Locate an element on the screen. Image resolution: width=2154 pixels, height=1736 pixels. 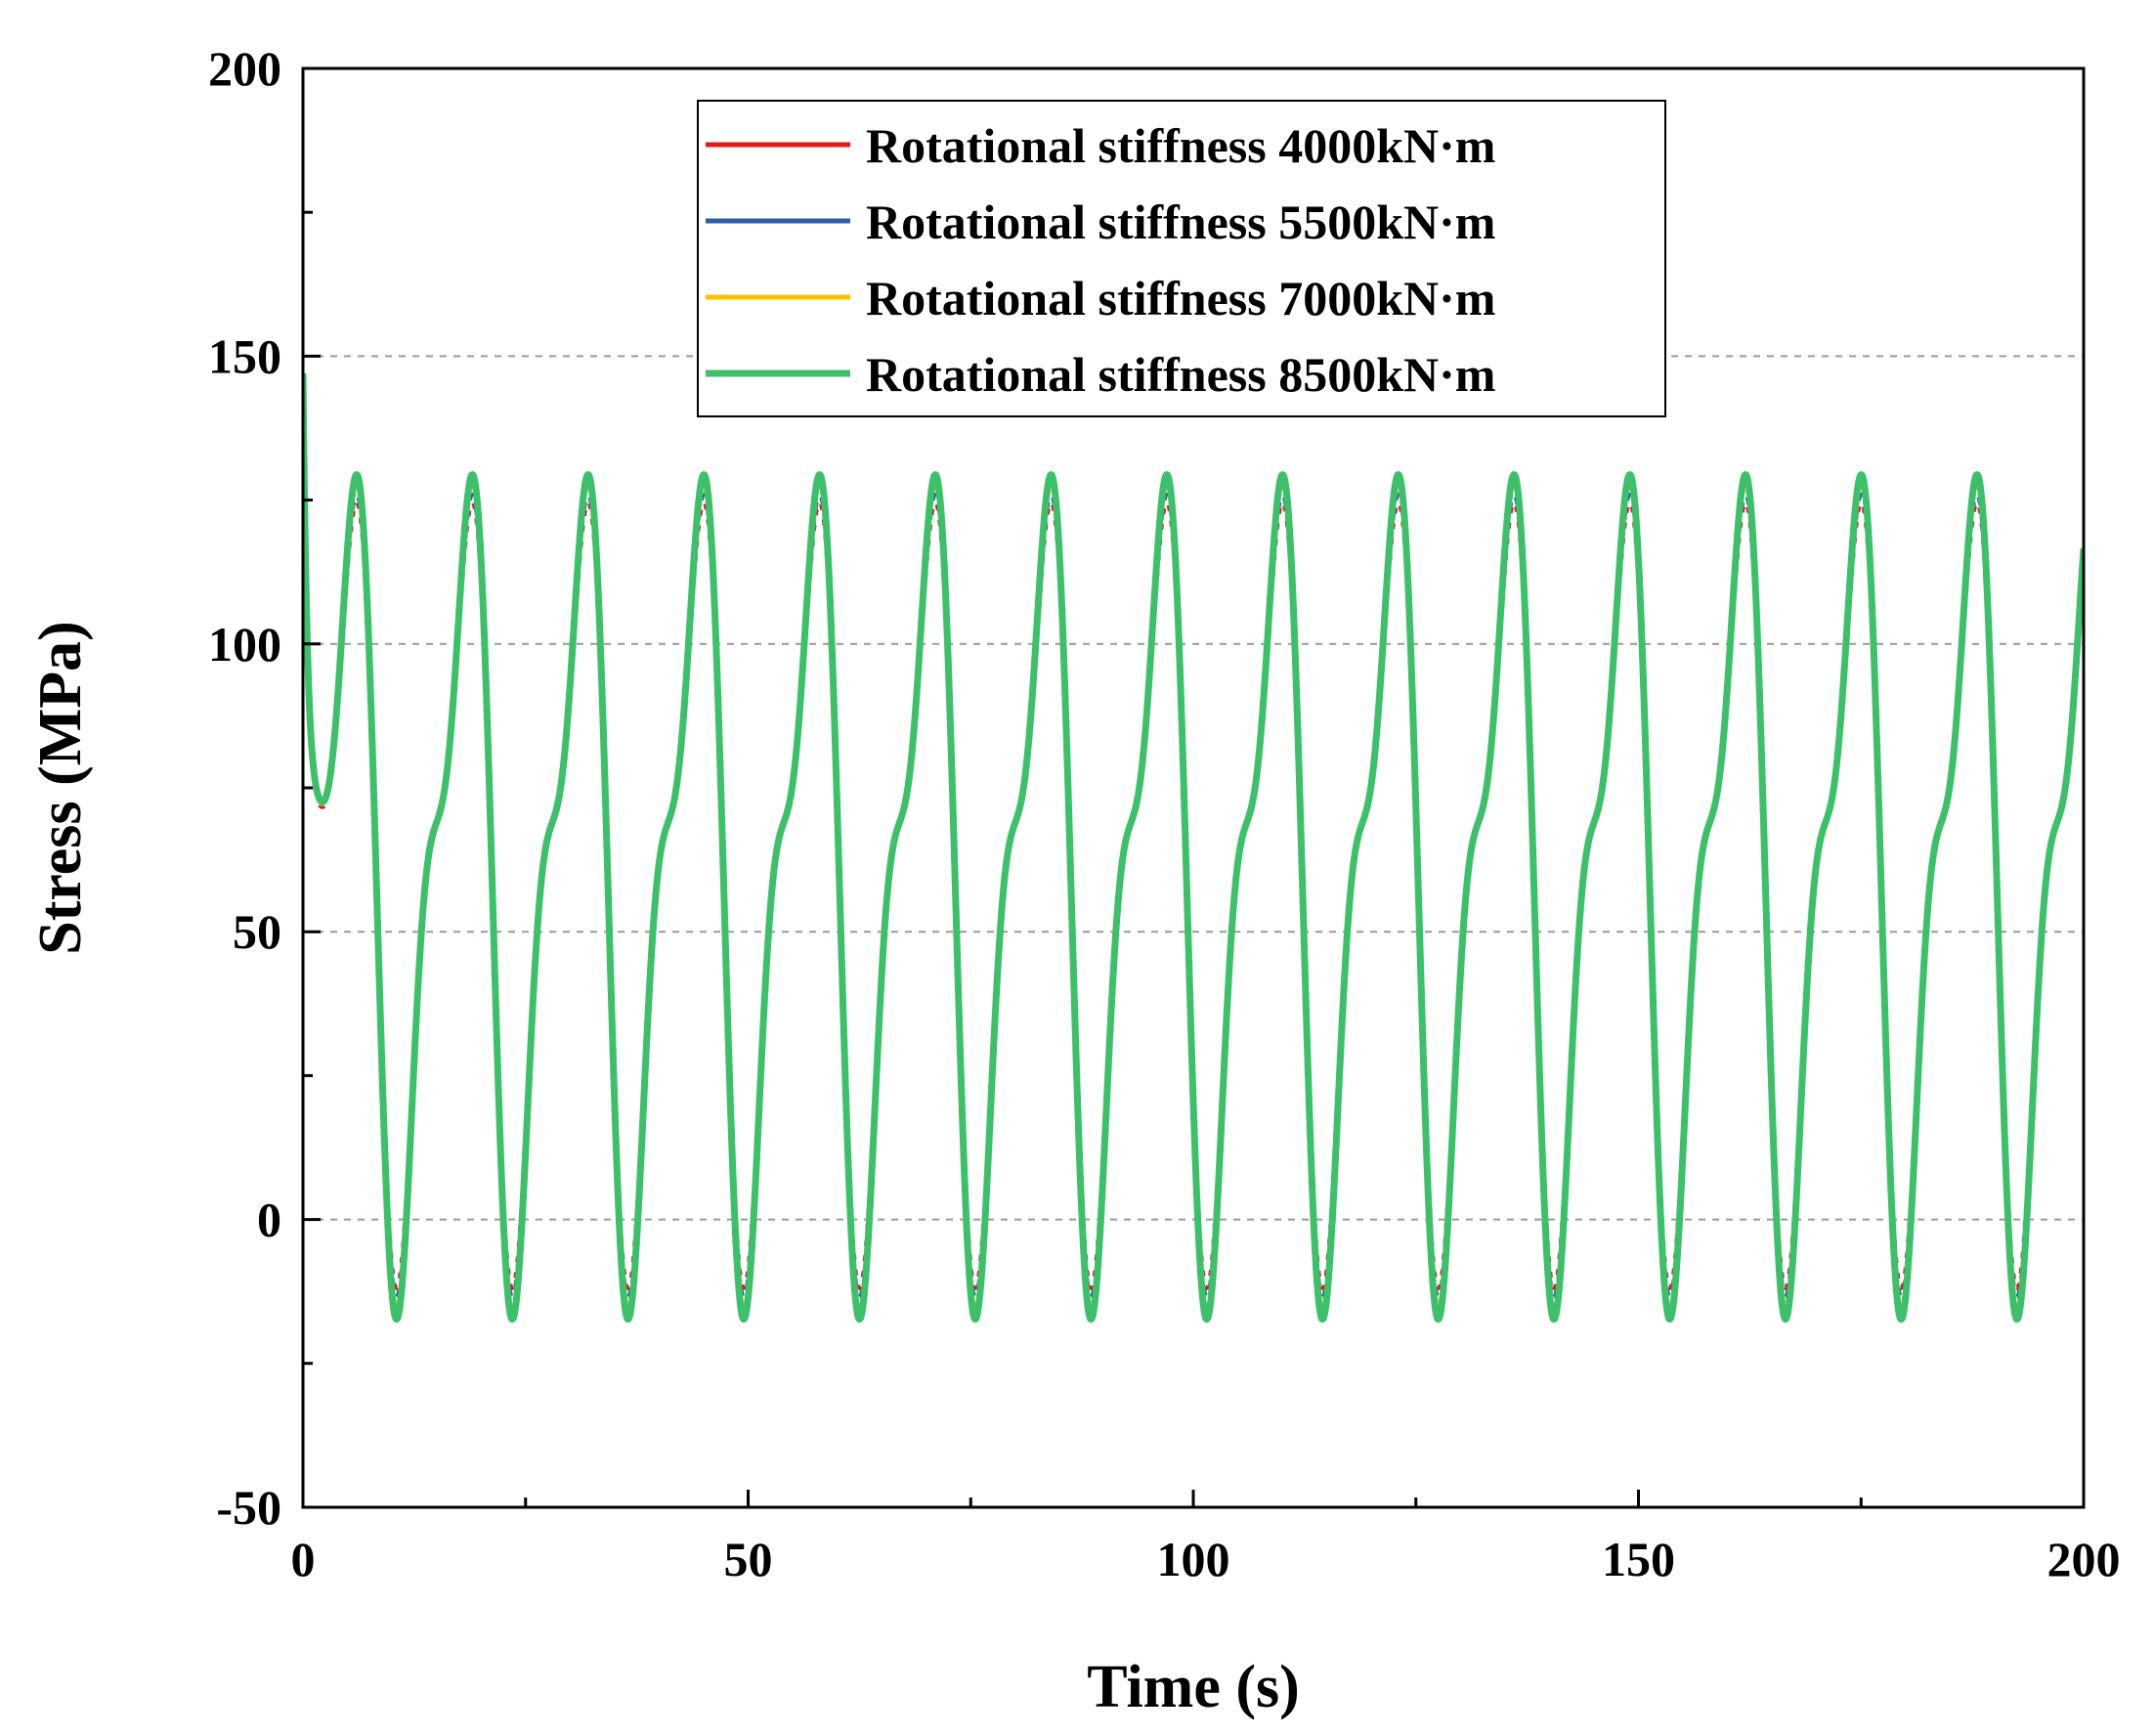
x-tick-labels: 0 50 100 150 200 is located at coordinates (1206, 1559).